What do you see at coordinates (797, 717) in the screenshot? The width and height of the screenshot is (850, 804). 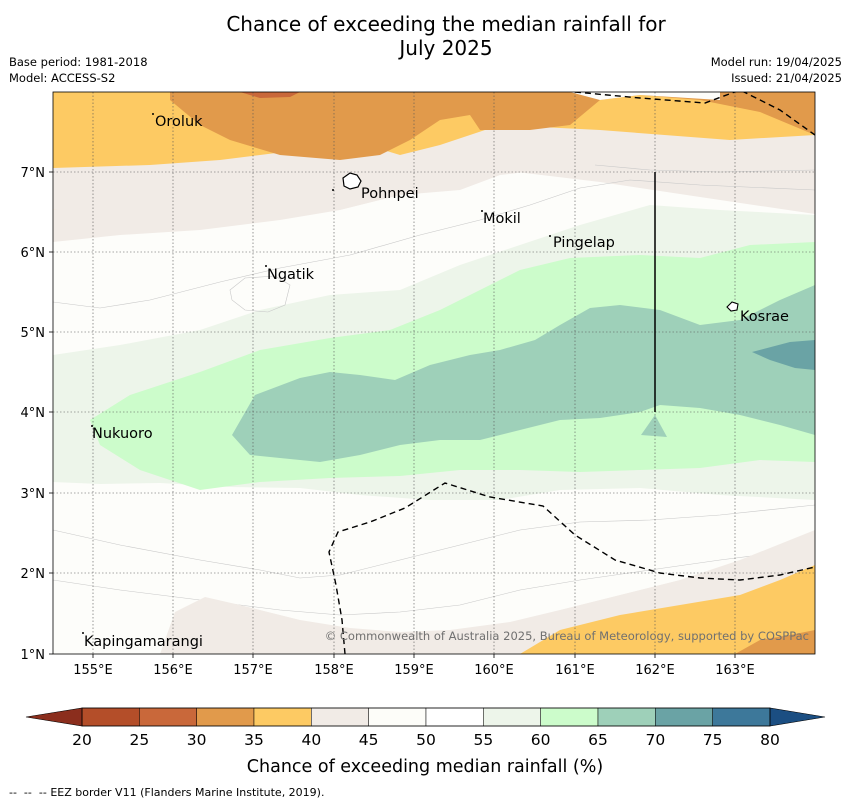 I see `colorbar-over-arrow` at bounding box center [797, 717].